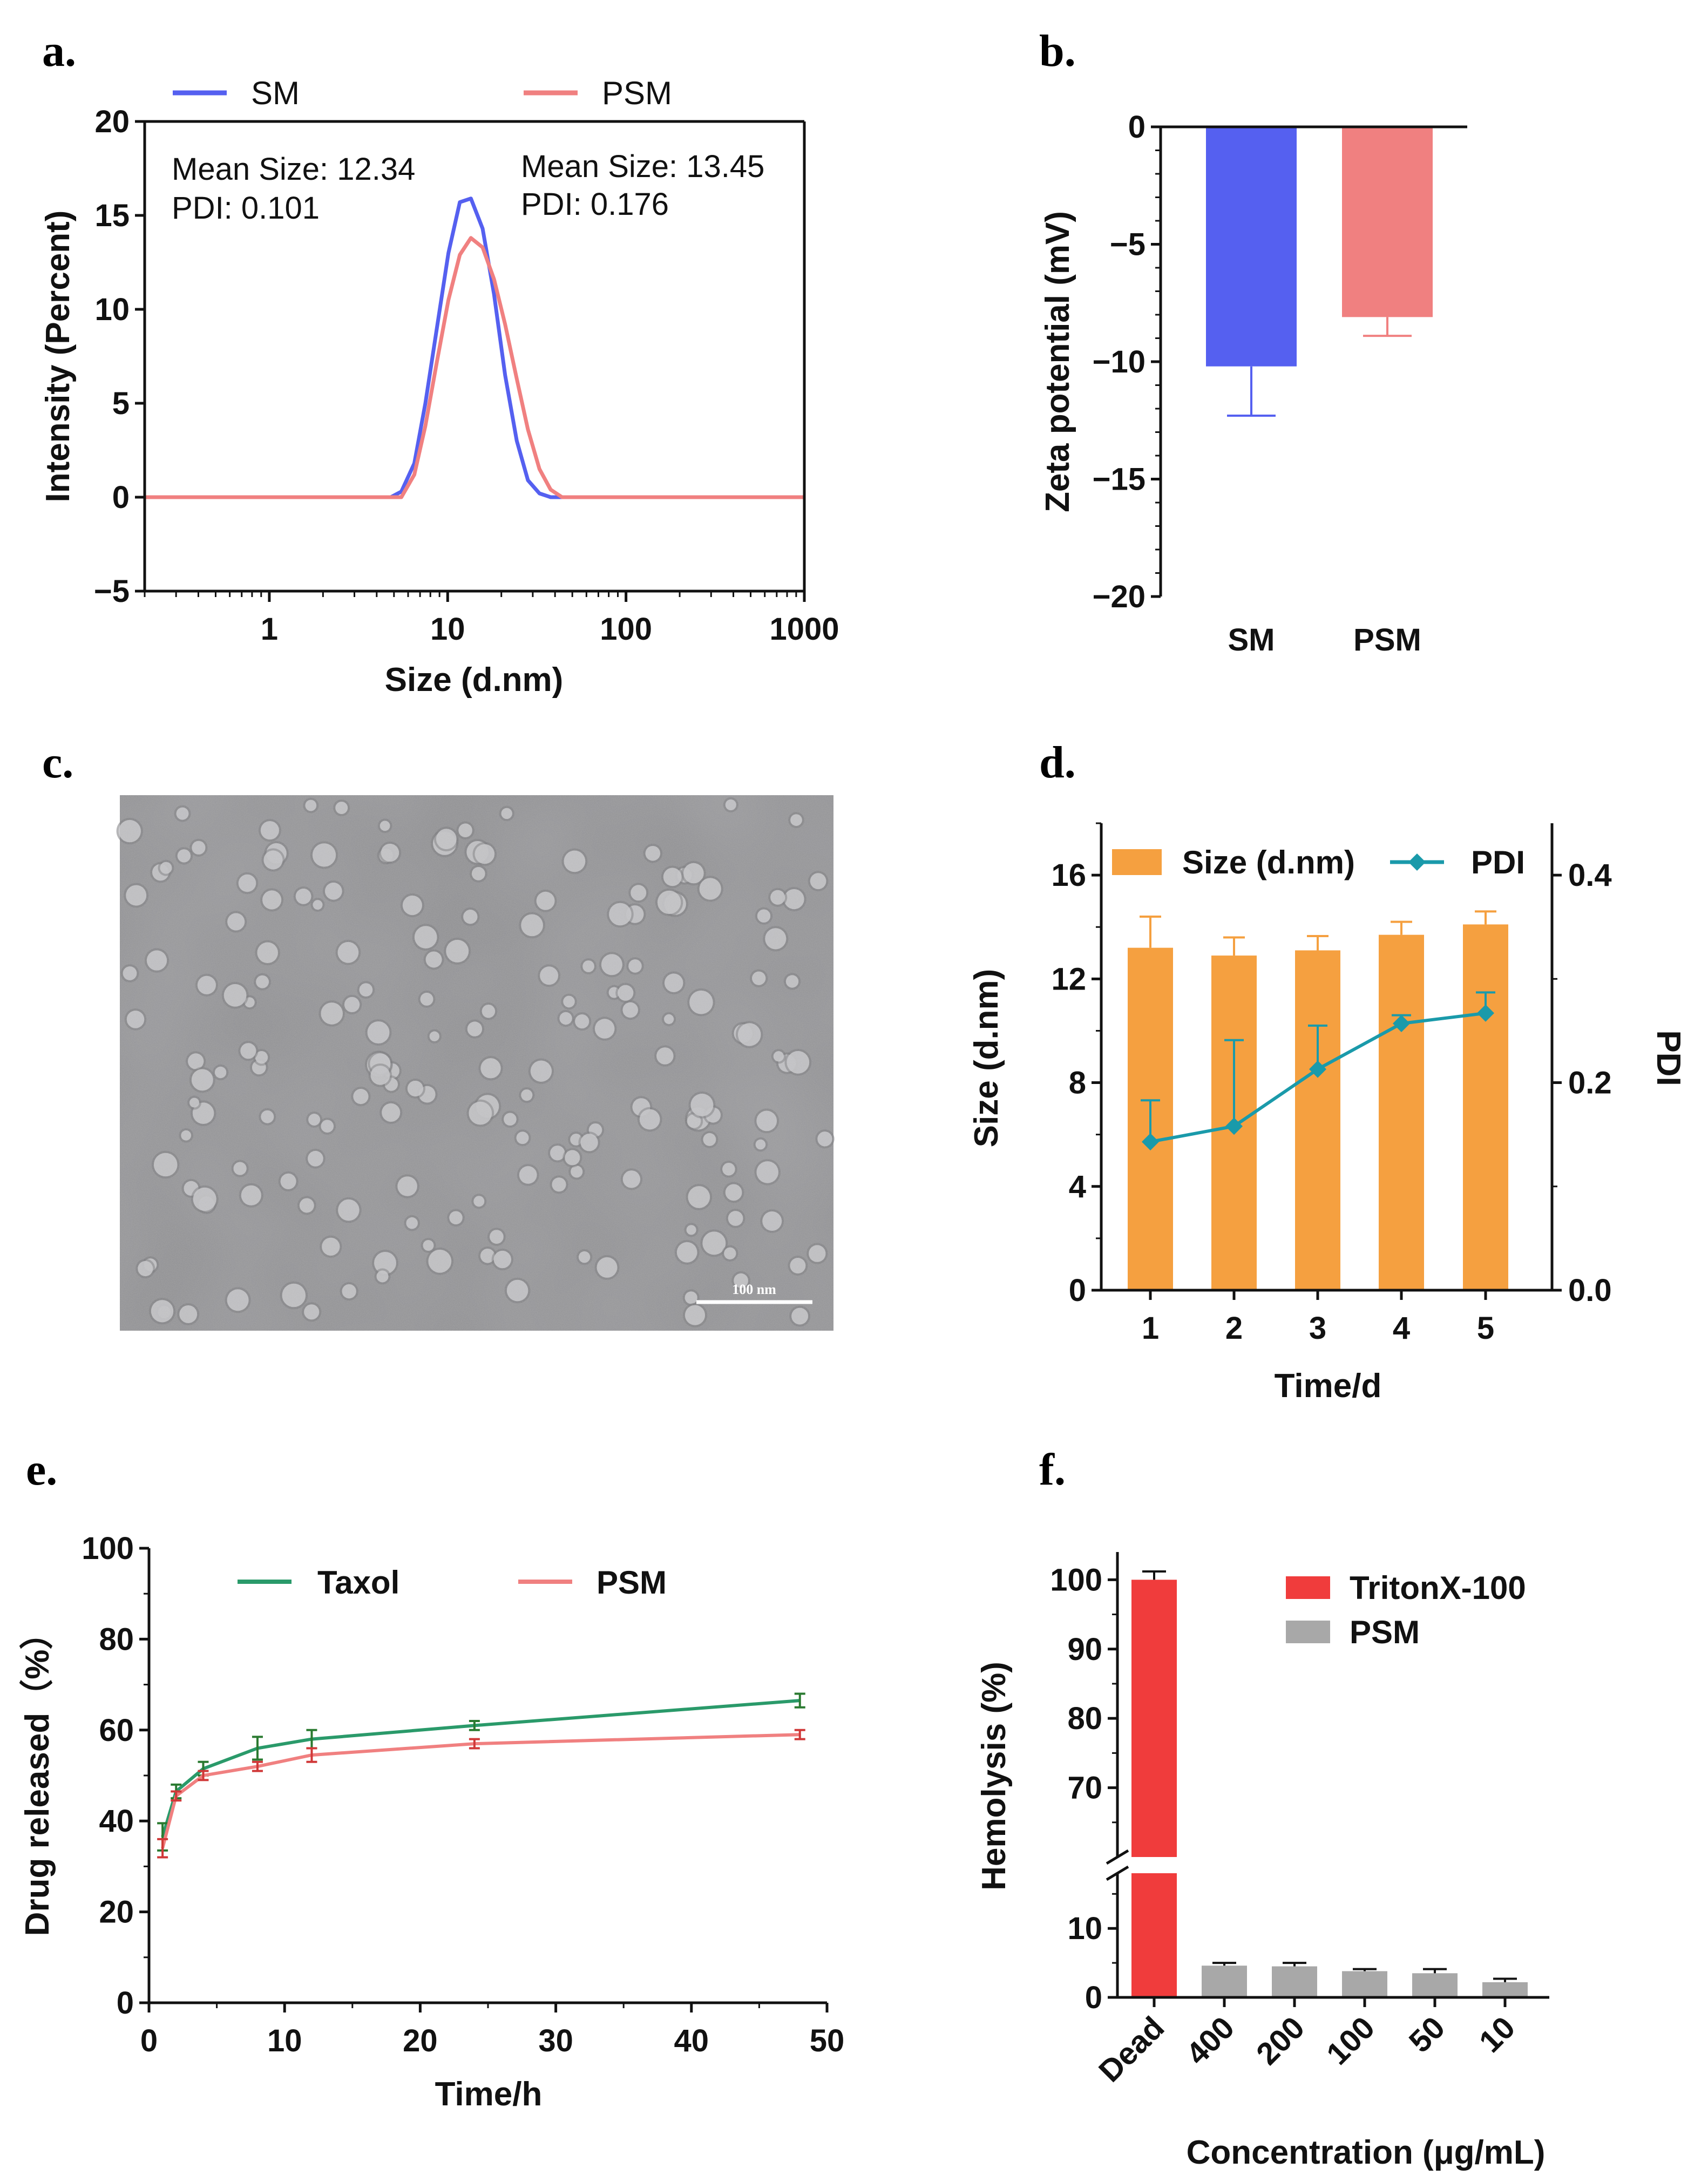 The height and width of the screenshot is (2182, 1708). What do you see at coordinates (1438, 1588) in the screenshot?
I see `legend-label-triton: TritonX-100` at bounding box center [1438, 1588].